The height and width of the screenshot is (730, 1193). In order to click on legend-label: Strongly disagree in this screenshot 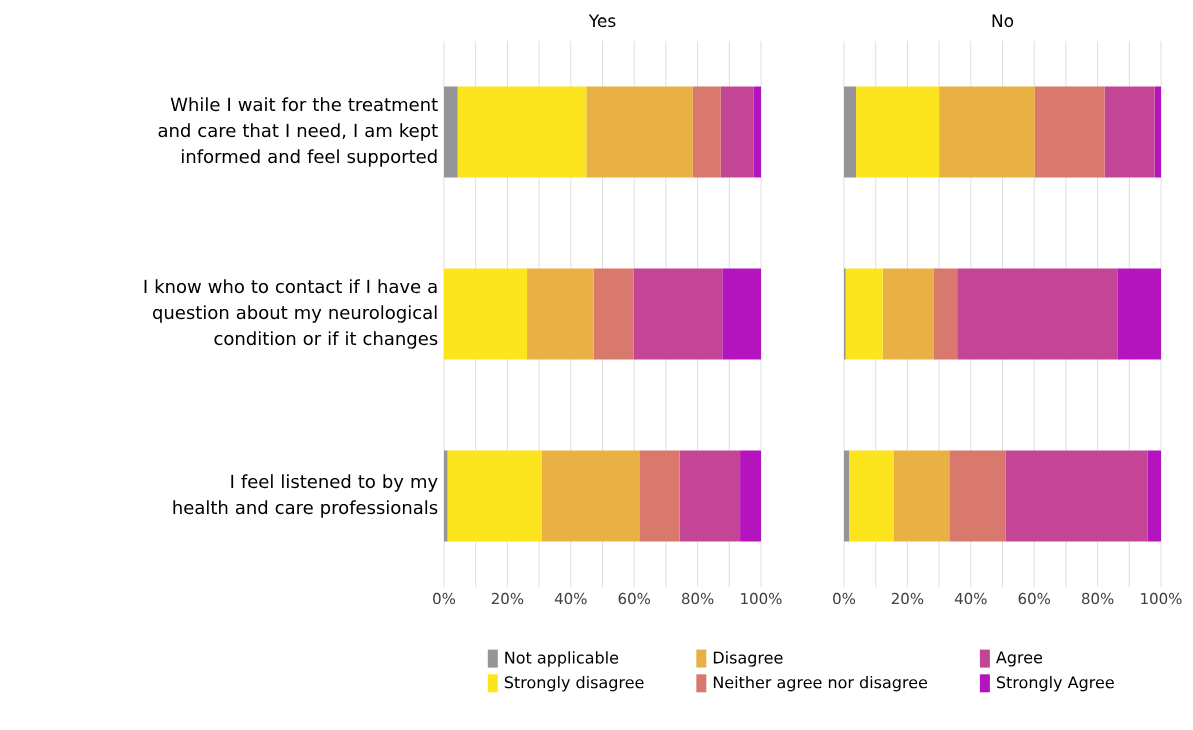, I will do `click(574, 683)`.